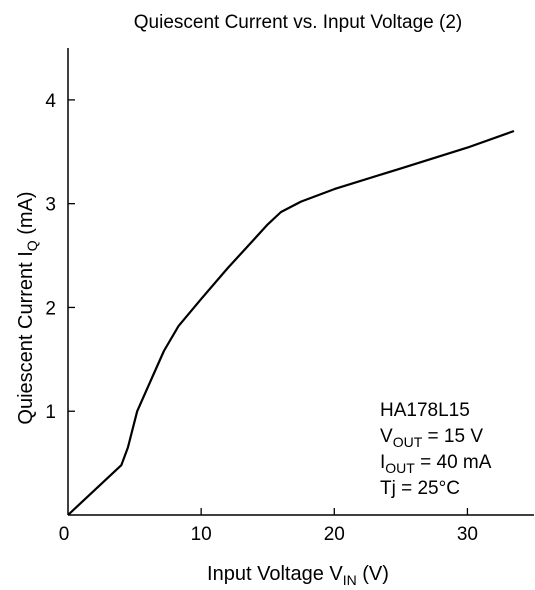 This screenshot has width=535, height=590. Describe the element at coordinates (64, 534) in the screenshot. I see `x-tick-label: 0` at that location.